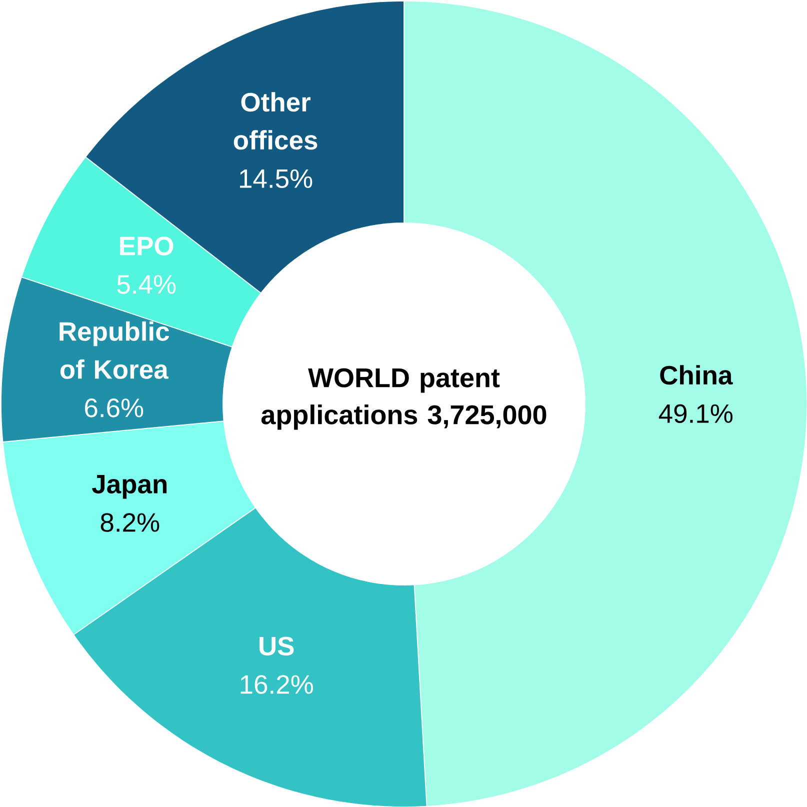 The height and width of the screenshot is (807, 807). I want to click on slice-label: EPO, so click(147, 246).